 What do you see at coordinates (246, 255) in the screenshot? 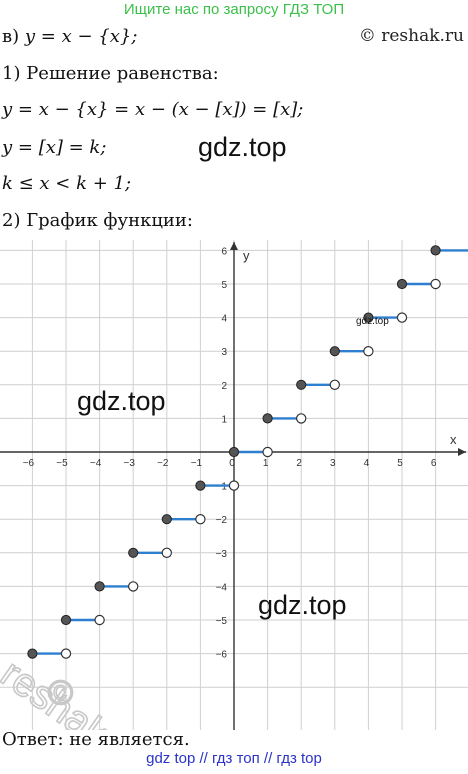
I see `y-axis-label: y` at bounding box center [246, 255].